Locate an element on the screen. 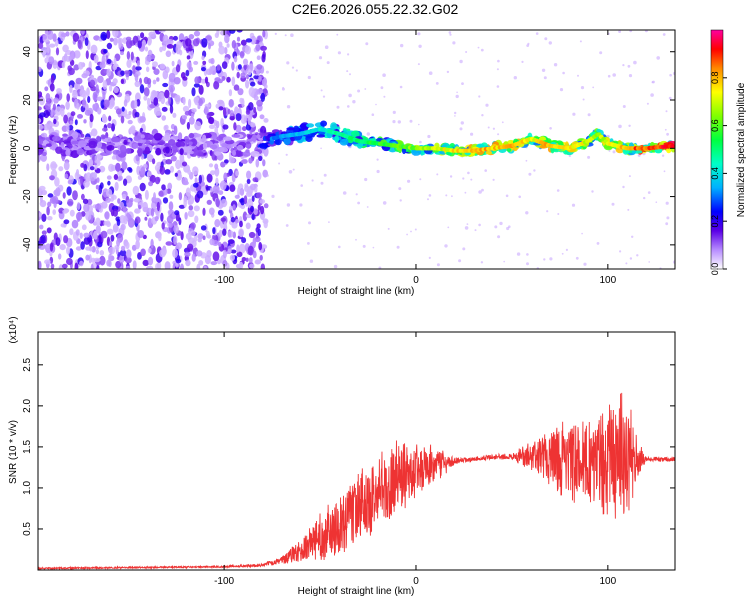 This screenshot has height=600, width=750. colorbar-tick-label: 0.8 is located at coordinates (715, 78).